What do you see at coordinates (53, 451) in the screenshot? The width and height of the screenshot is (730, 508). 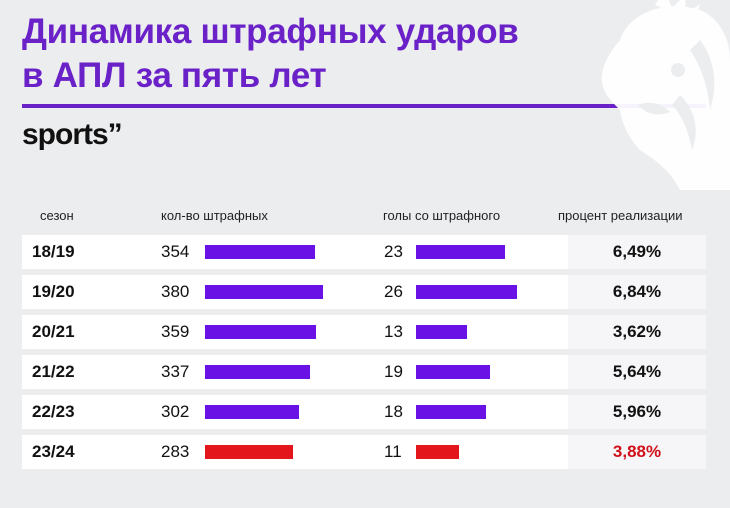 I see `season-label: 23/24` at bounding box center [53, 451].